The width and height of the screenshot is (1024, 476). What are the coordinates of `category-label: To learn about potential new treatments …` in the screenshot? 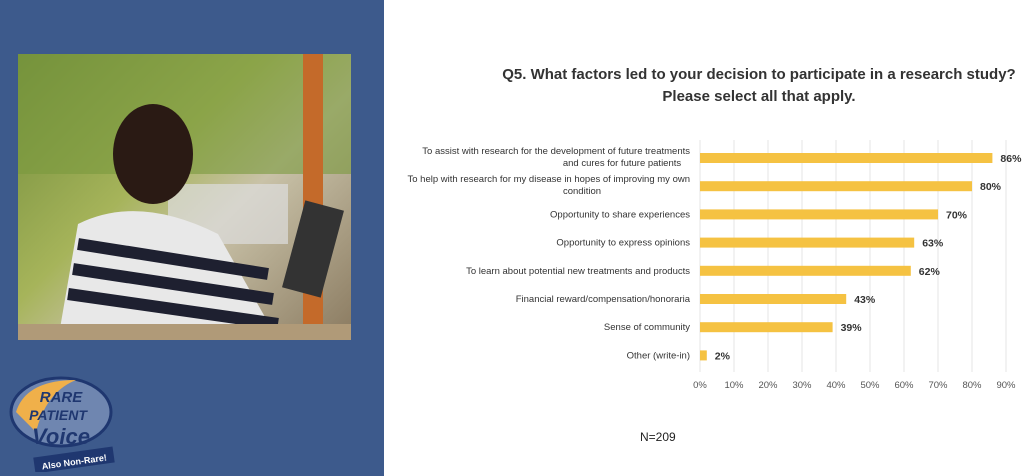 It's located at (578, 271).